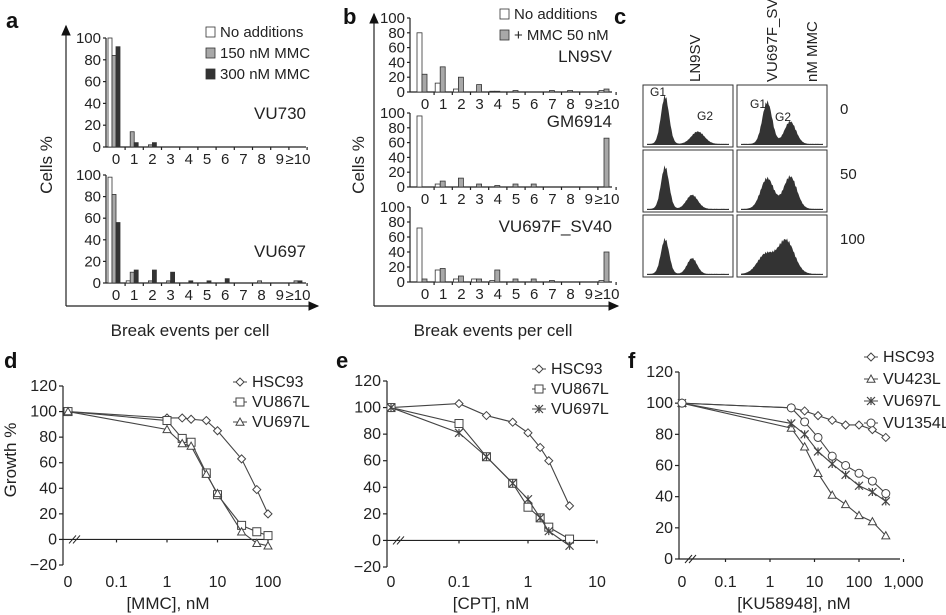  What do you see at coordinates (620, 16) in the screenshot?
I see `panel-letter: c` at bounding box center [620, 16].